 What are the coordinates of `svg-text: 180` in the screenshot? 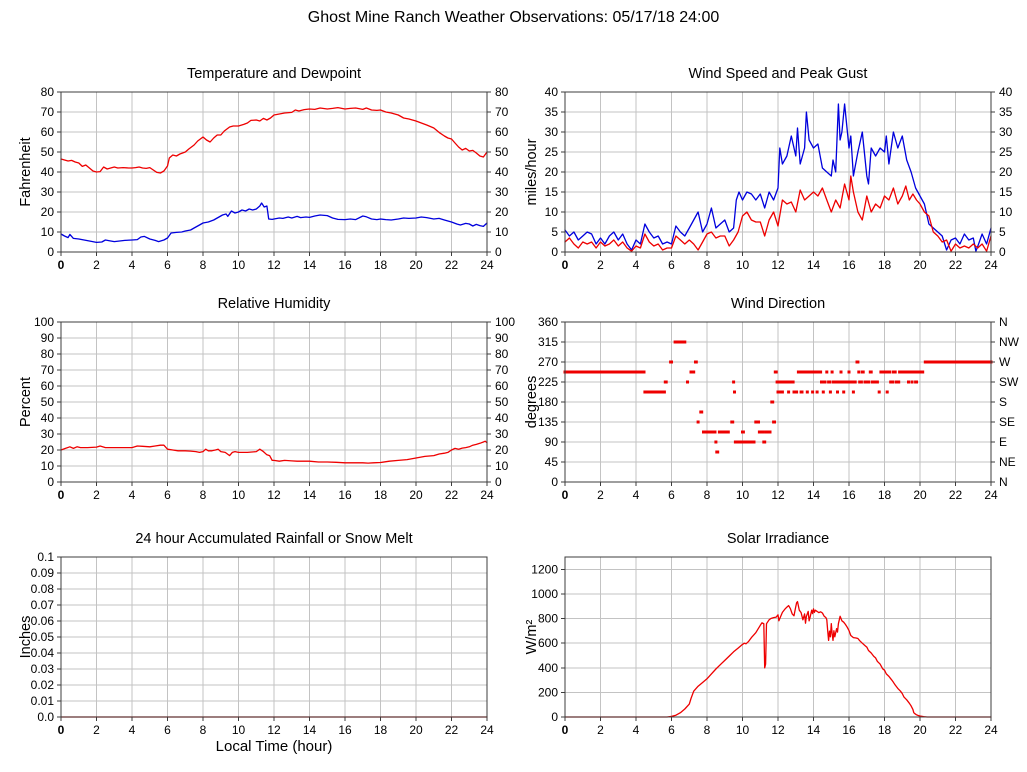 It's located at (548, 402).